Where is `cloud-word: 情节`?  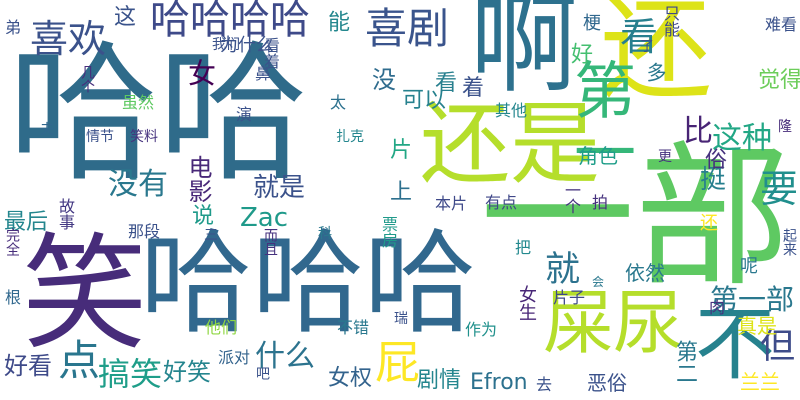 cloud-word: 情节 is located at coordinates (100, 137).